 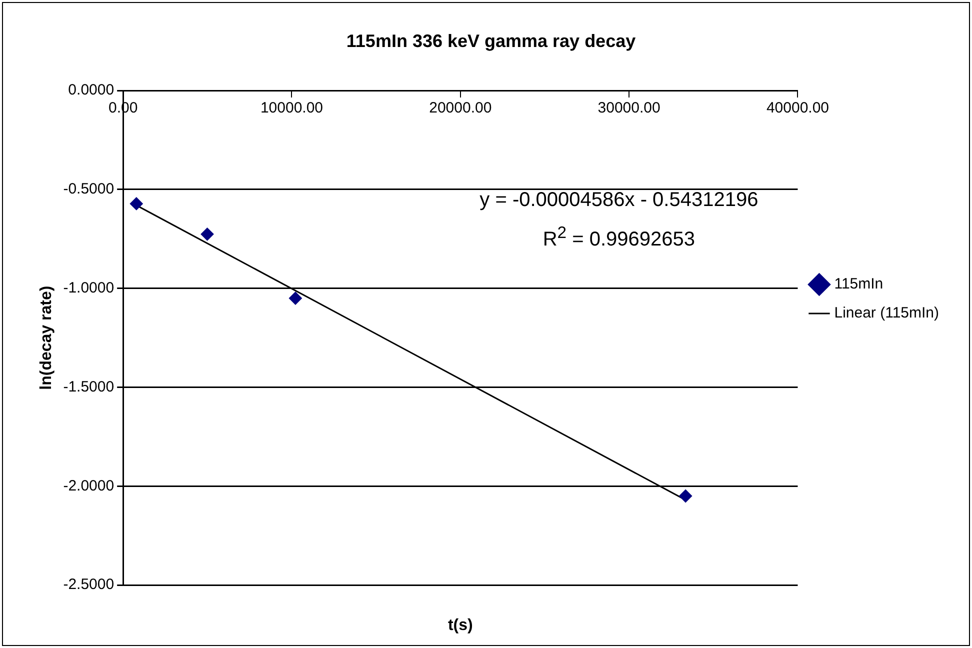 I want to click on y-tick-label: -2.0000, so click(x=88, y=485).